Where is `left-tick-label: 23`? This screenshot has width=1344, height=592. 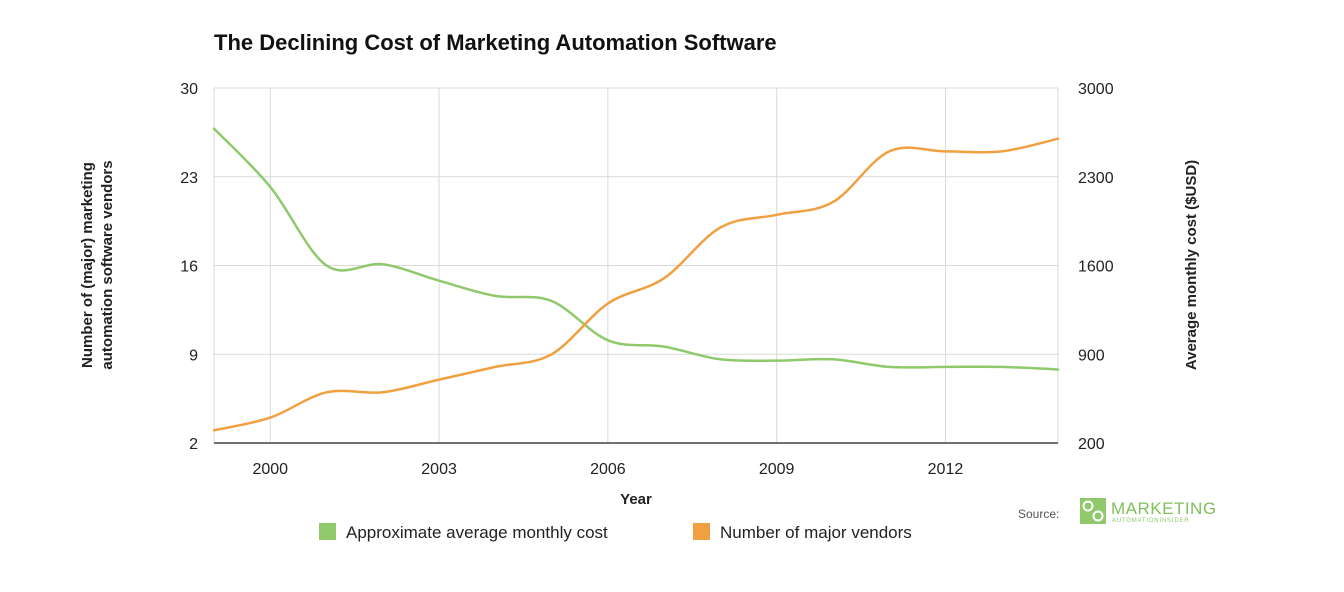 left-tick-label: 23 is located at coordinates (189, 178).